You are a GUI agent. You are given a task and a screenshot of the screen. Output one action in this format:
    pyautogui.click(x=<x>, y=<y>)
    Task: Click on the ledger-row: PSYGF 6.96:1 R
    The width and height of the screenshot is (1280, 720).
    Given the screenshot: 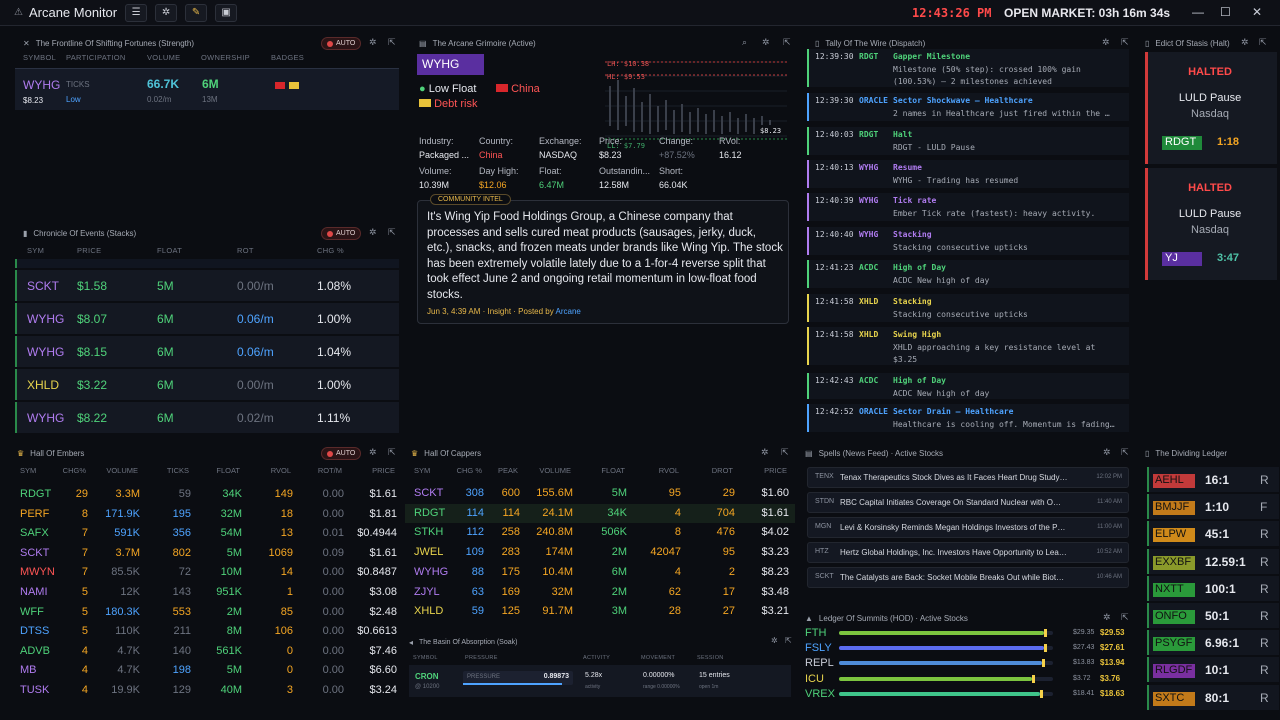 What is the action you would take?
    pyautogui.click(x=1213, y=643)
    